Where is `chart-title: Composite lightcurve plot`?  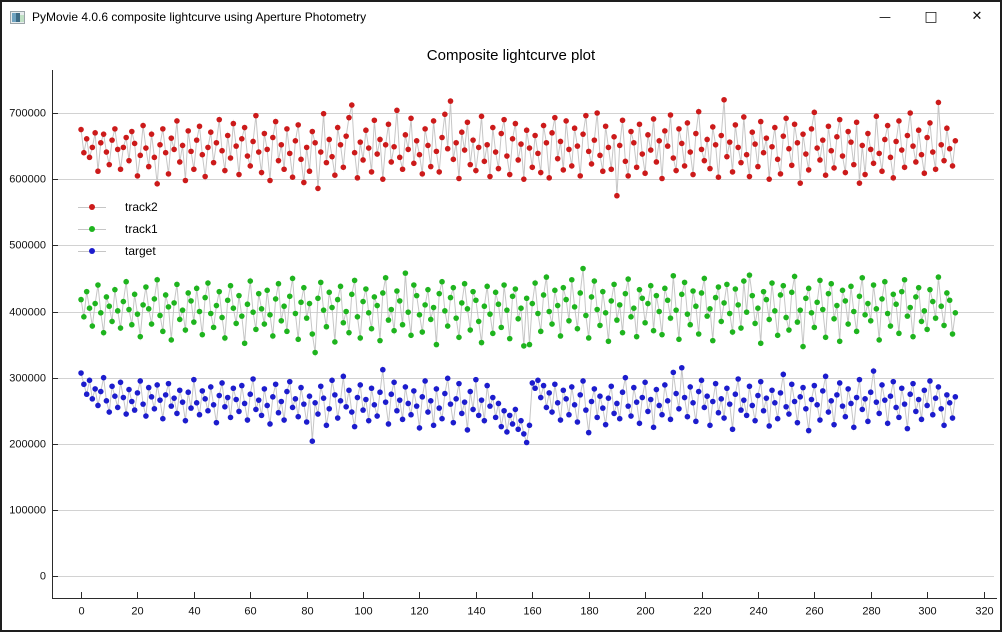
chart-title: Composite lightcurve plot is located at coordinates (511, 55).